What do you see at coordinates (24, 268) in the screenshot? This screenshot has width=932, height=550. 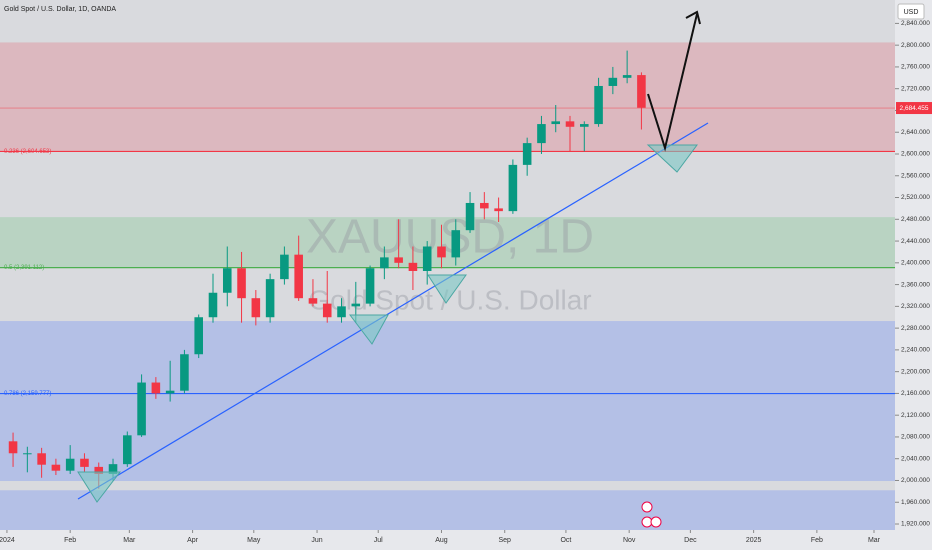 I see `fib-label: 0.5 (2,391.112)` at bounding box center [24, 268].